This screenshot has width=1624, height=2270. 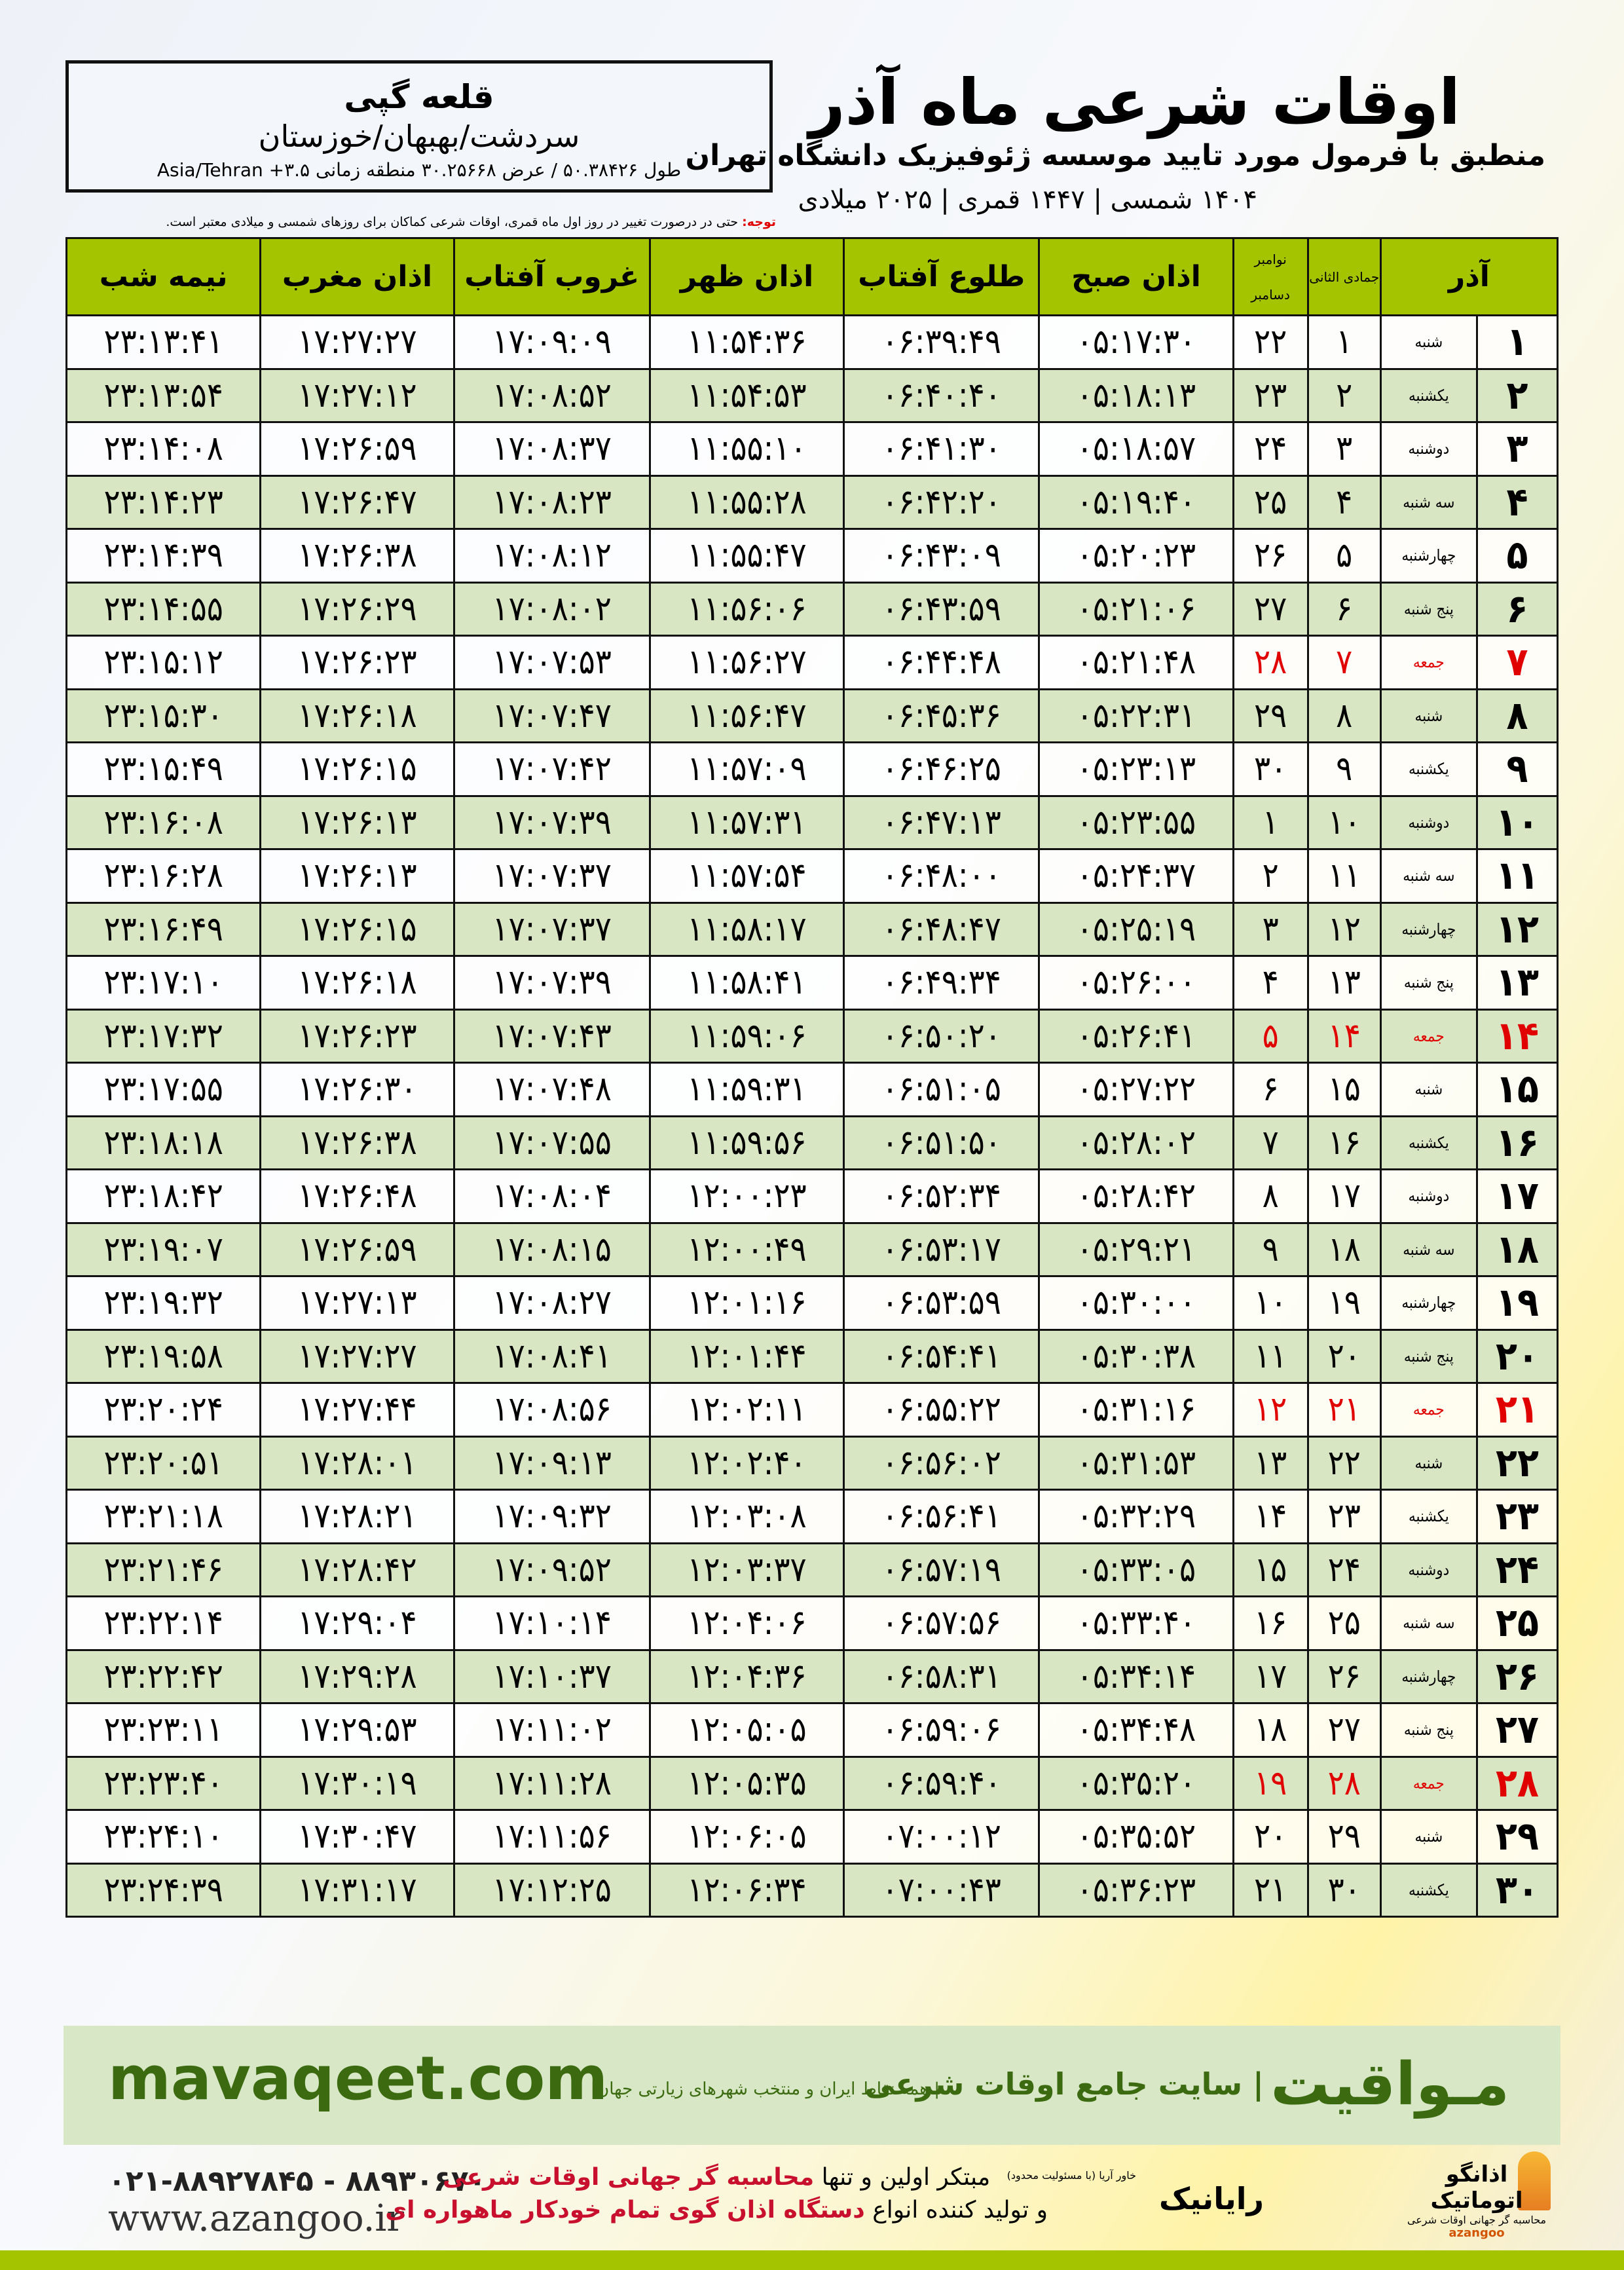 I want to click on sunset-time: ۱۷:۰۸:۰۴, so click(x=551, y=1196).